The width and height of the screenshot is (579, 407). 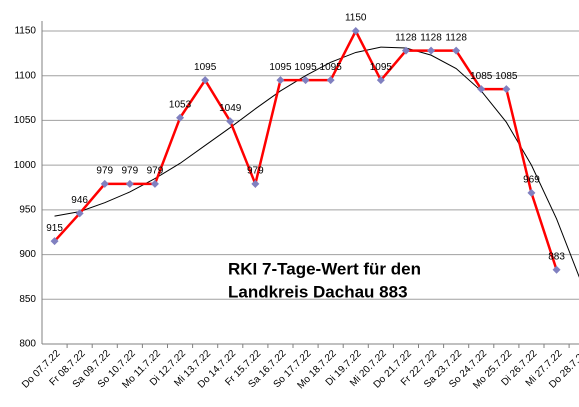 What do you see at coordinates (25, 31) in the screenshot?
I see `y-tick-label: 1150` at bounding box center [25, 31].